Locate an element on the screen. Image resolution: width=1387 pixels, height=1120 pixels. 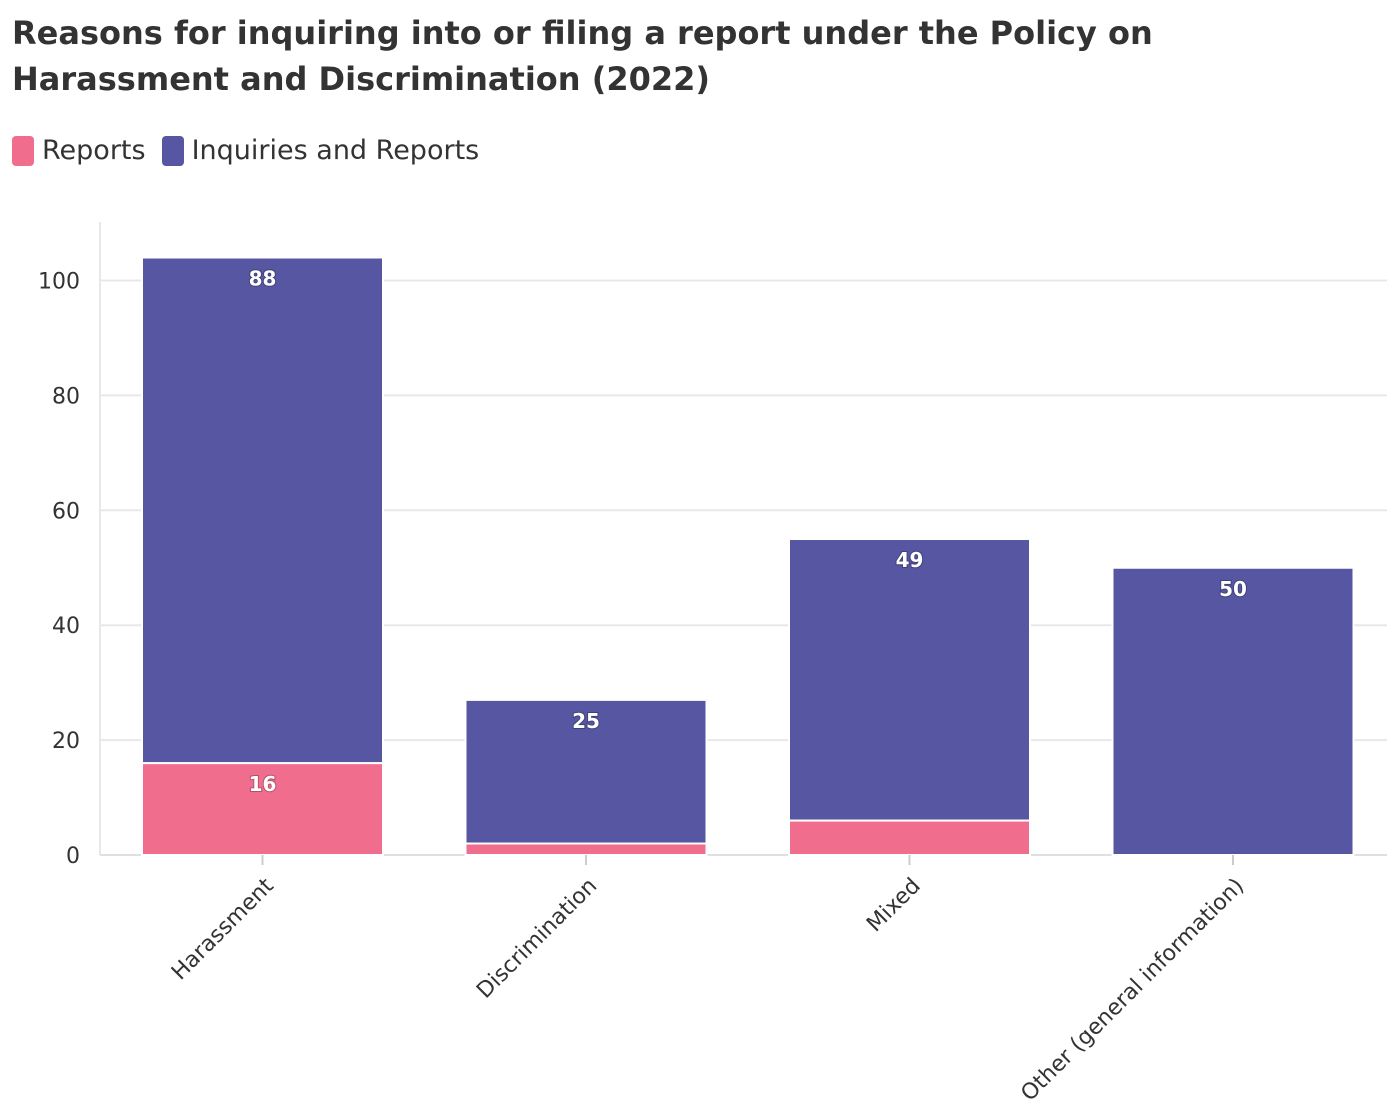
legend-label-reports: Reports is located at coordinates (94, 150).